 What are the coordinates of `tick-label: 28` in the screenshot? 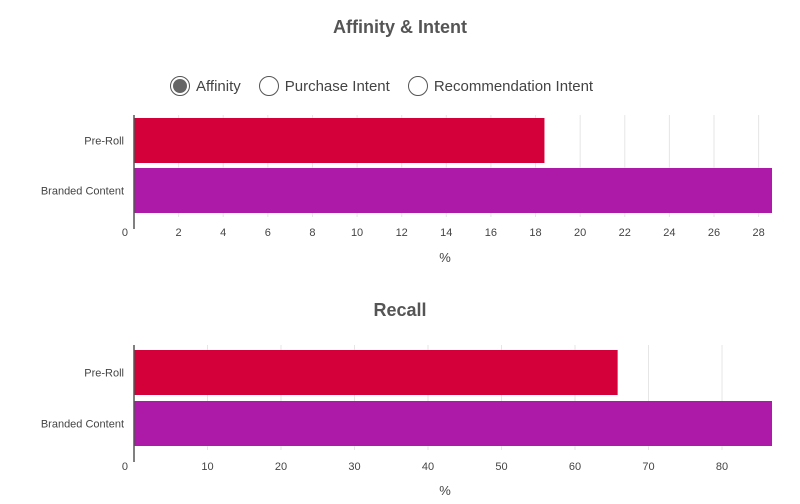 It's located at (758, 233).